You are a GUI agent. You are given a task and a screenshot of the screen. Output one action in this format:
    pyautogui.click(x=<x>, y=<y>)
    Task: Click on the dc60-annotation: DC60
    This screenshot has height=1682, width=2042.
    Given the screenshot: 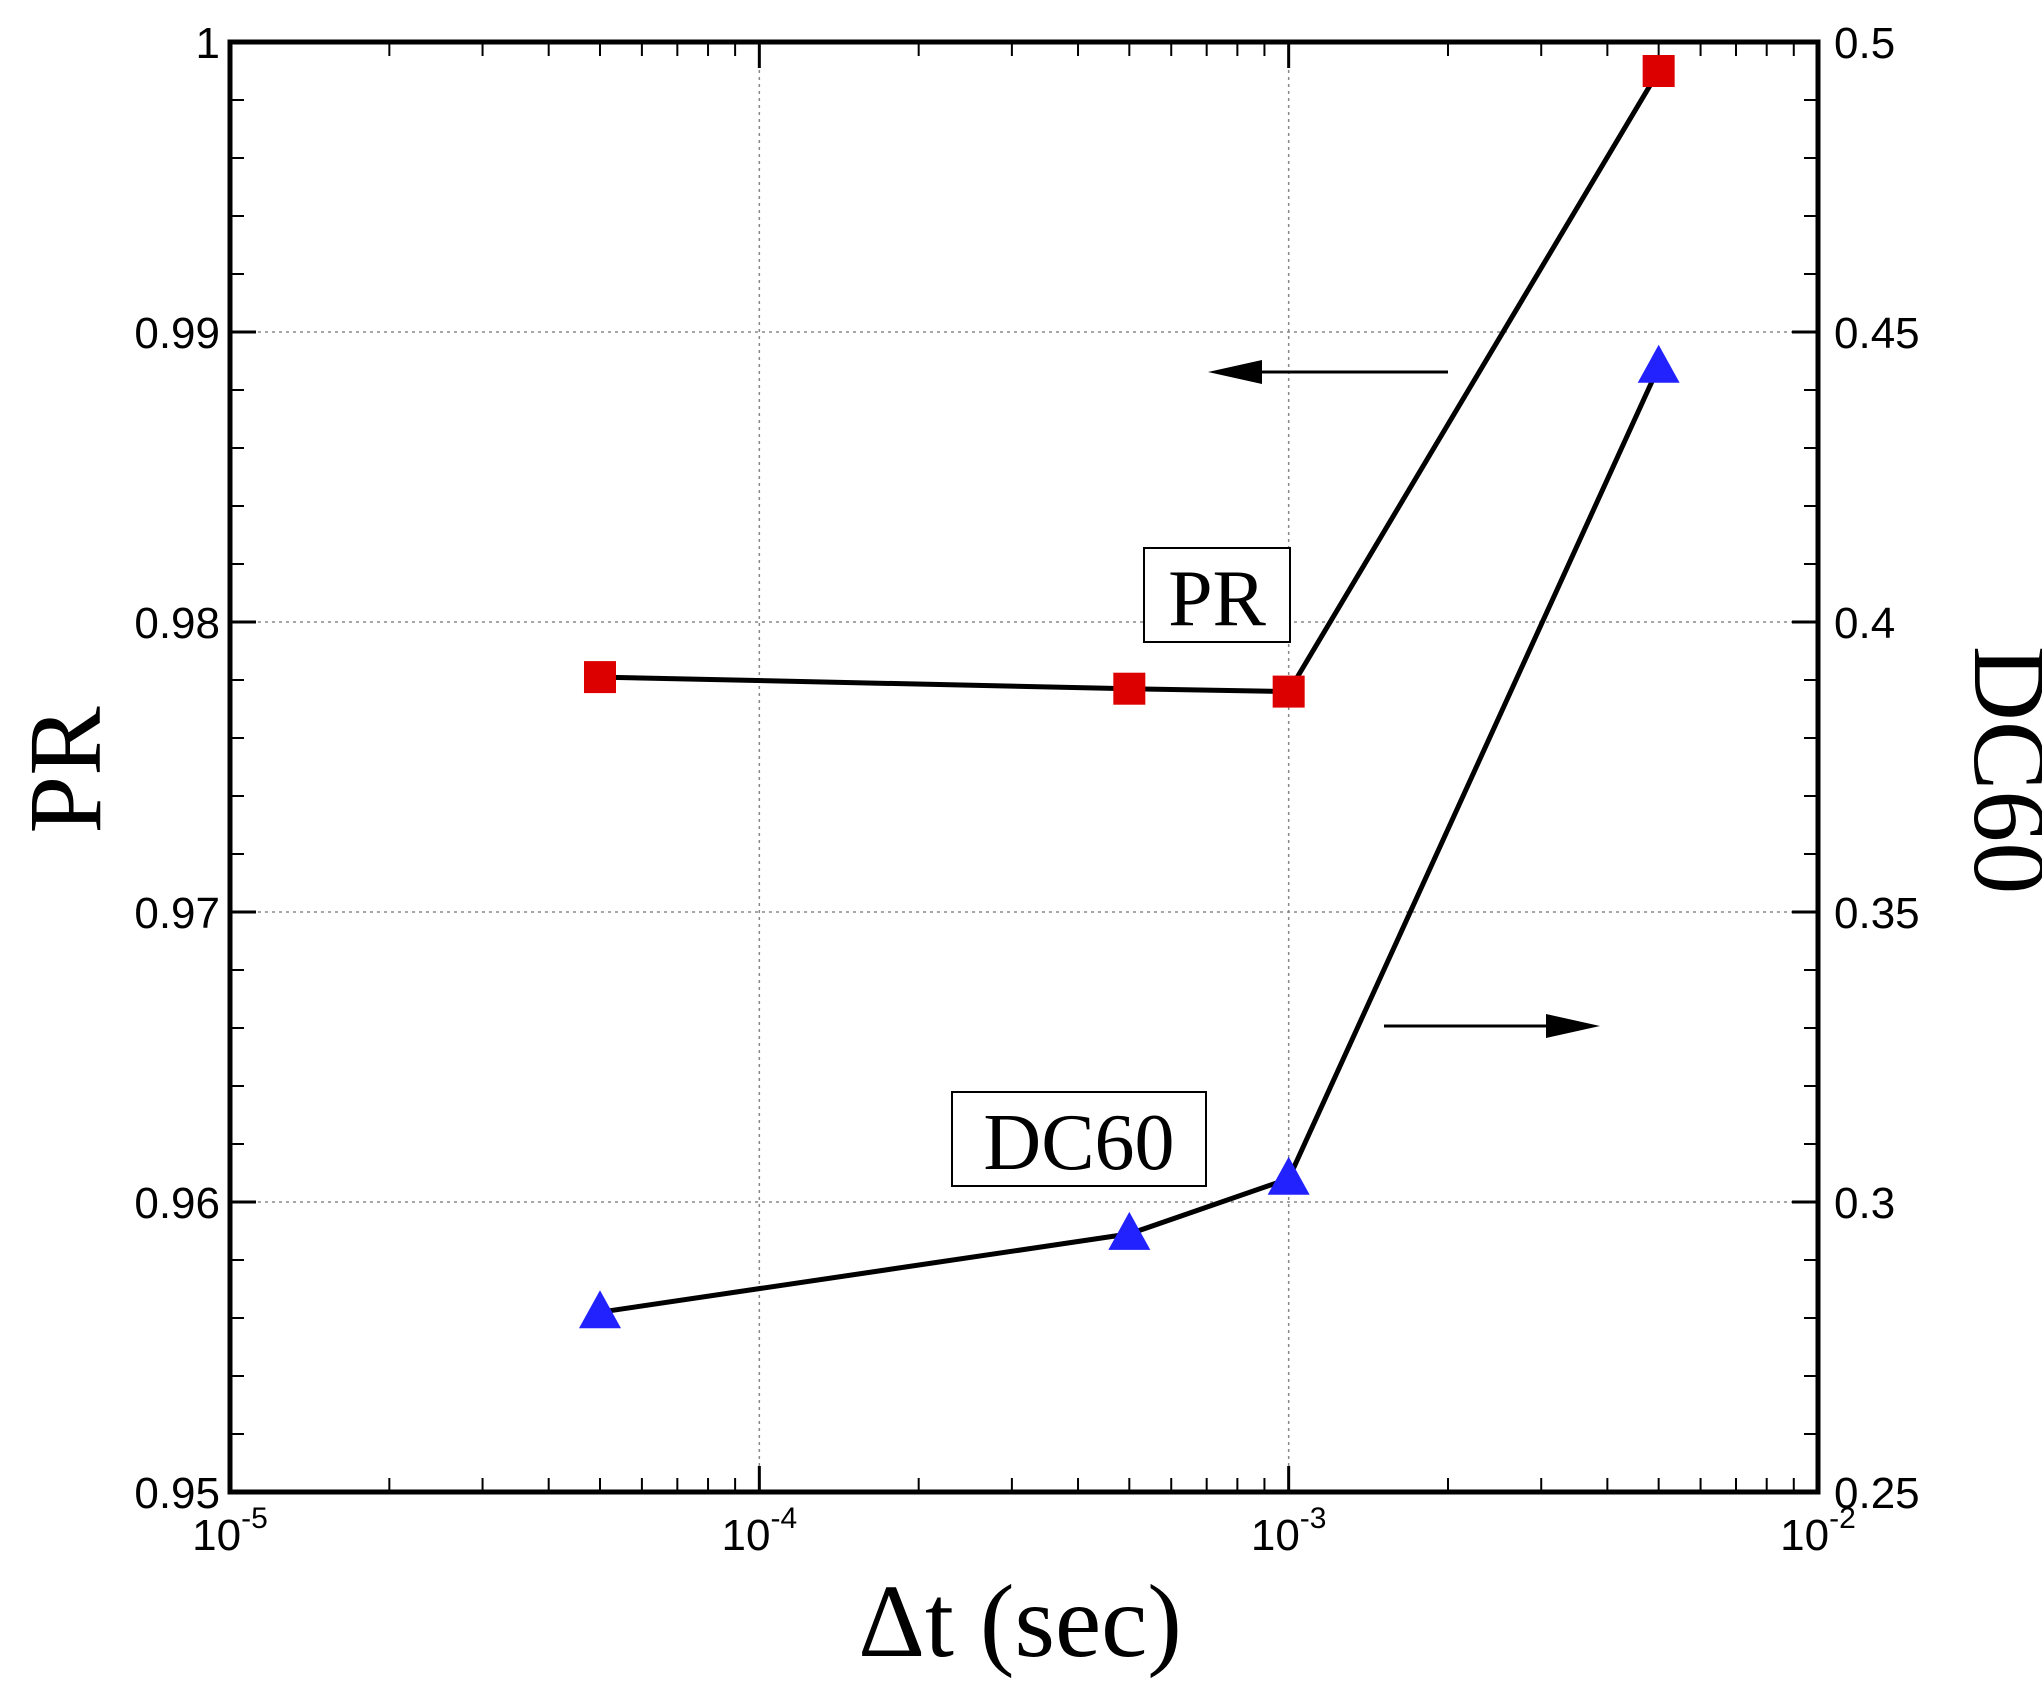 What is the action you would take?
    pyautogui.click(x=1079, y=1139)
    